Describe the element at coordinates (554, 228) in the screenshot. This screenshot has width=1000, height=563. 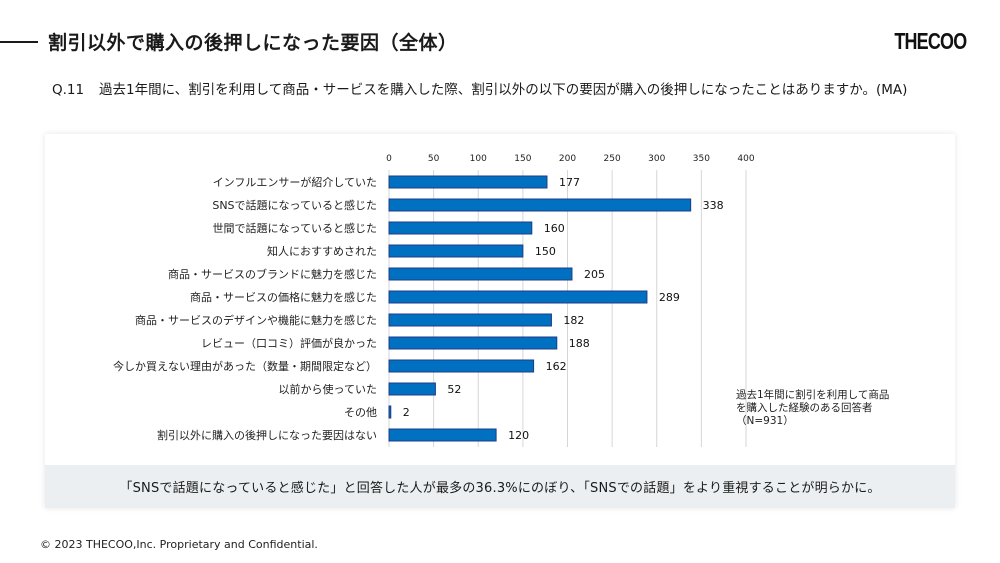
I see `value-label: 160` at that location.